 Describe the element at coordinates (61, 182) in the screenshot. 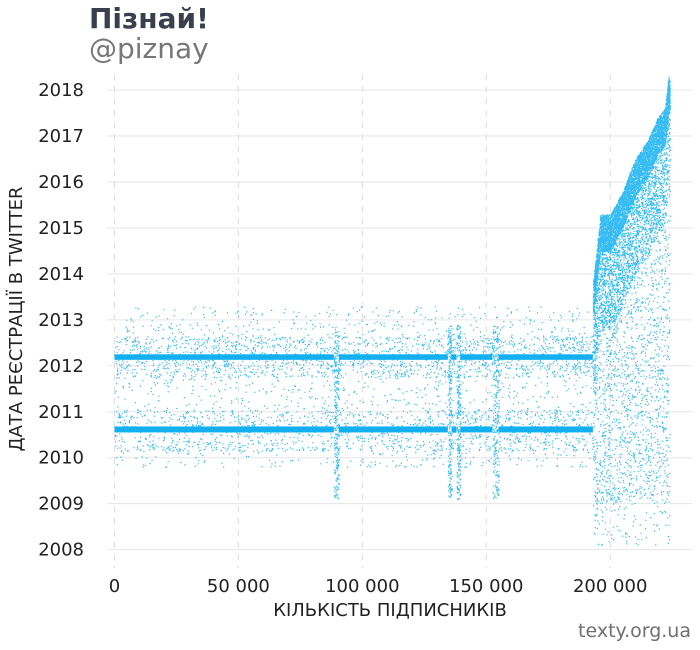

I see `y-tick-label: 2016` at that location.